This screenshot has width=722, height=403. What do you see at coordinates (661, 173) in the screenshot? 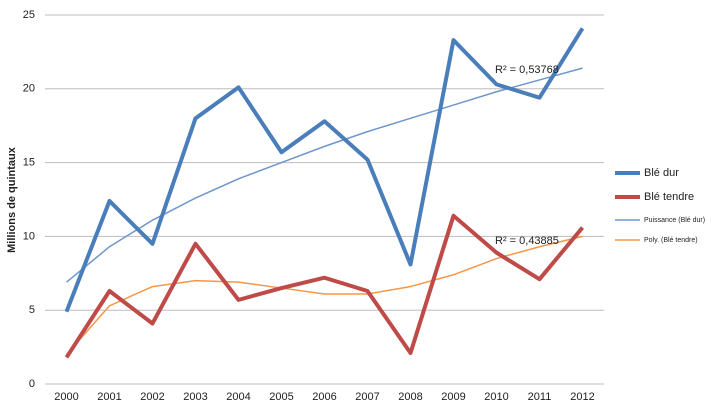
I see `legend-label: Blé dur` at bounding box center [661, 173].